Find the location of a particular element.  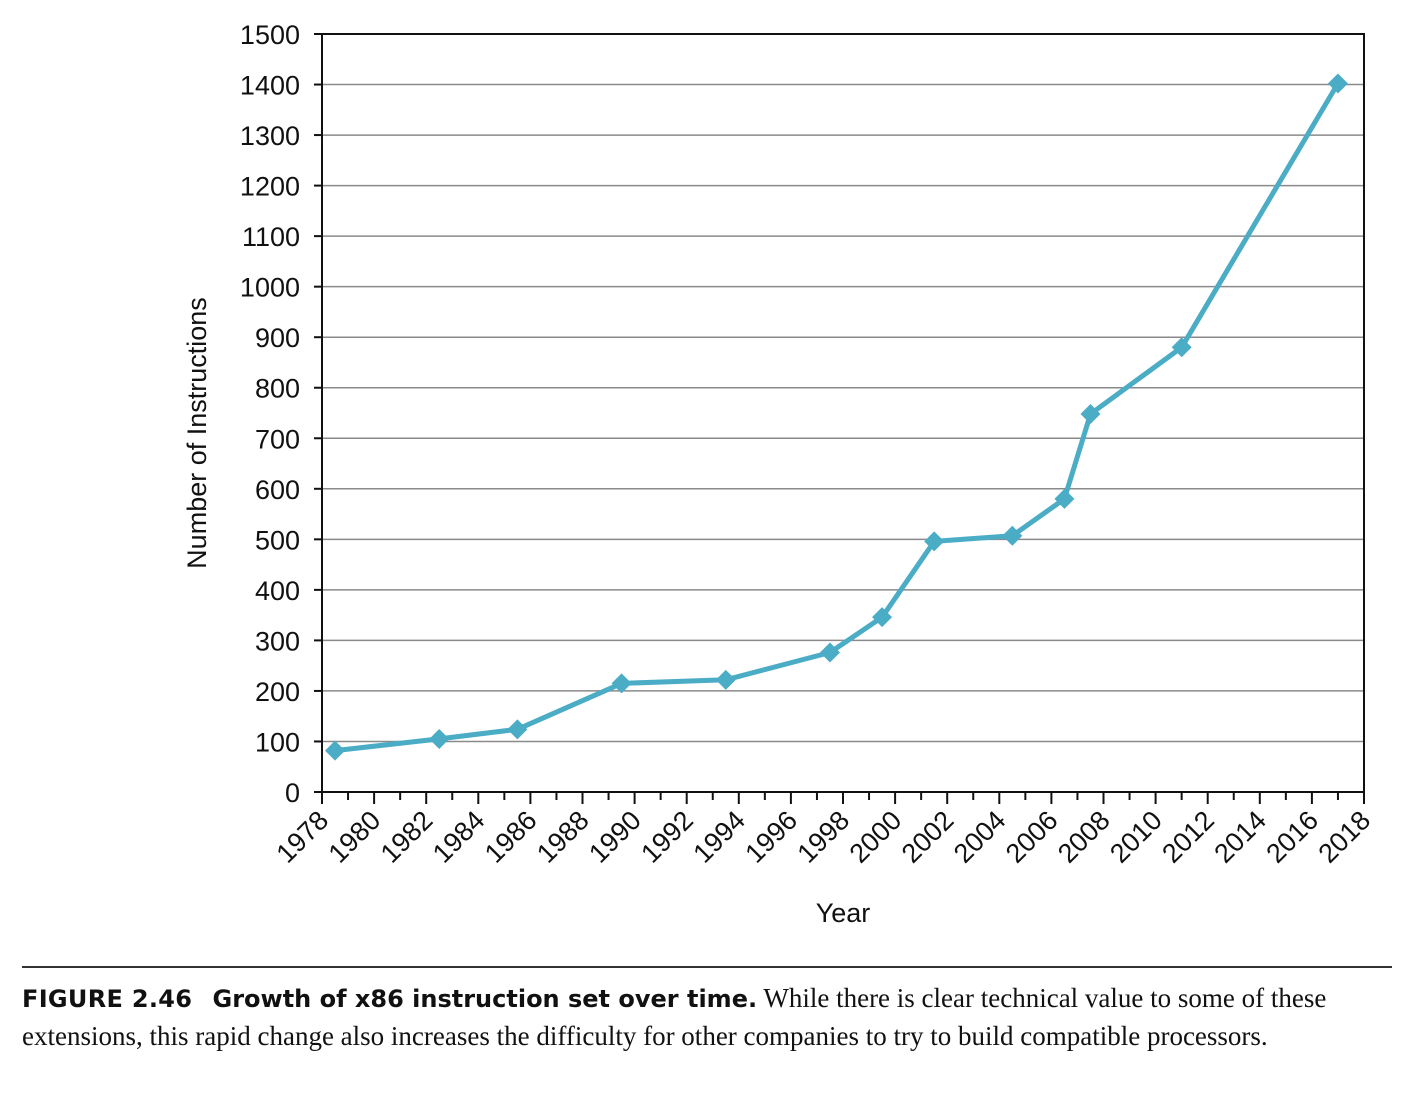

x-tick-label: 1986 is located at coordinates (511, 837).